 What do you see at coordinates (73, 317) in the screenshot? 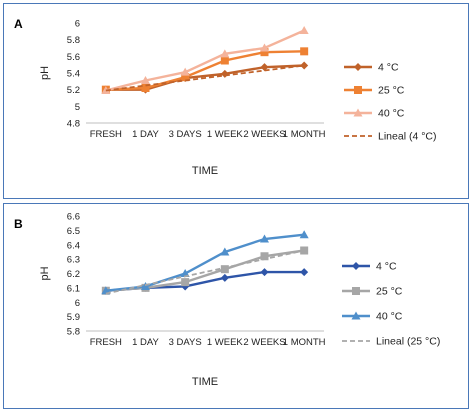
I see `y-tick-label: 5.9` at bounding box center [73, 317].